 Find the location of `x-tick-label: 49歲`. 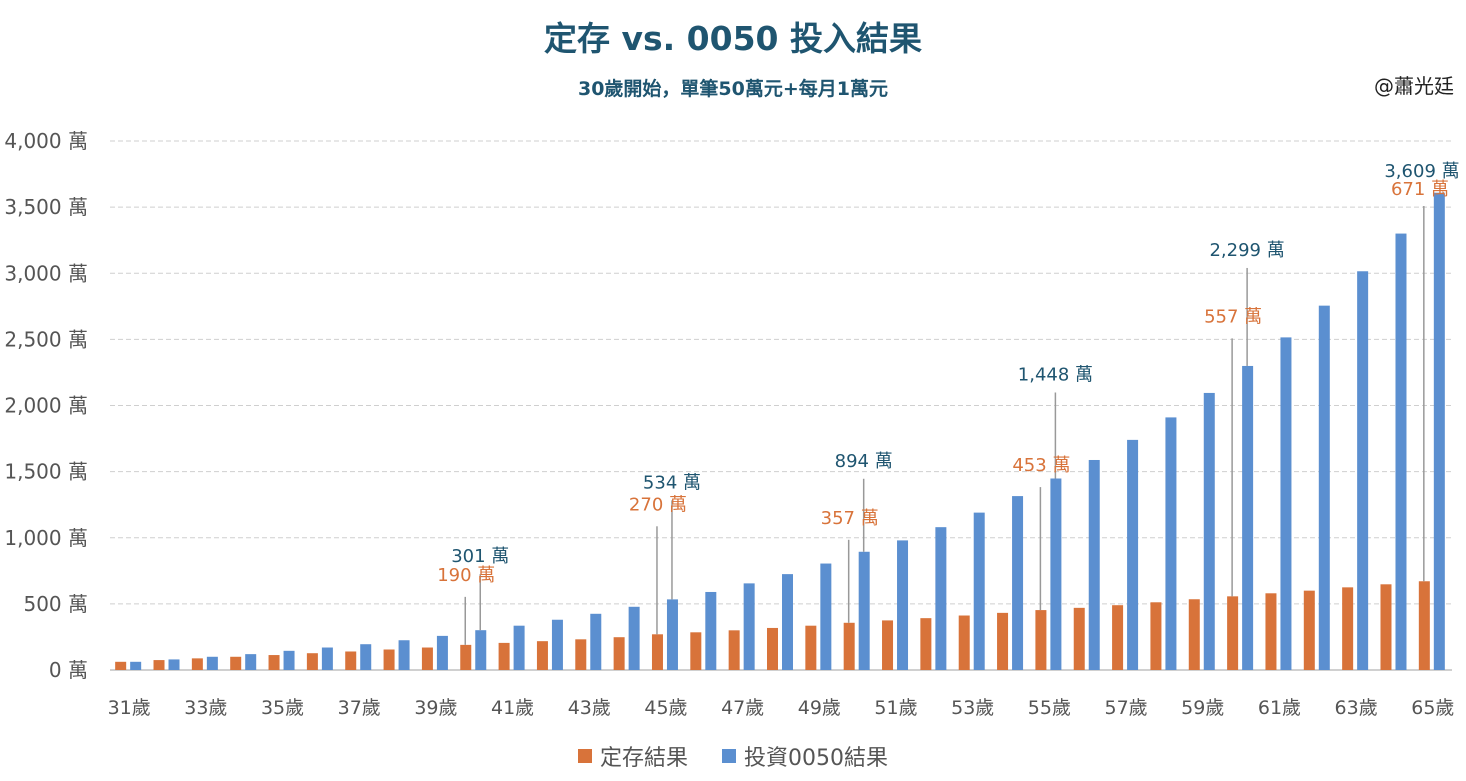

x-tick-label: 49歲 is located at coordinates (819, 708).